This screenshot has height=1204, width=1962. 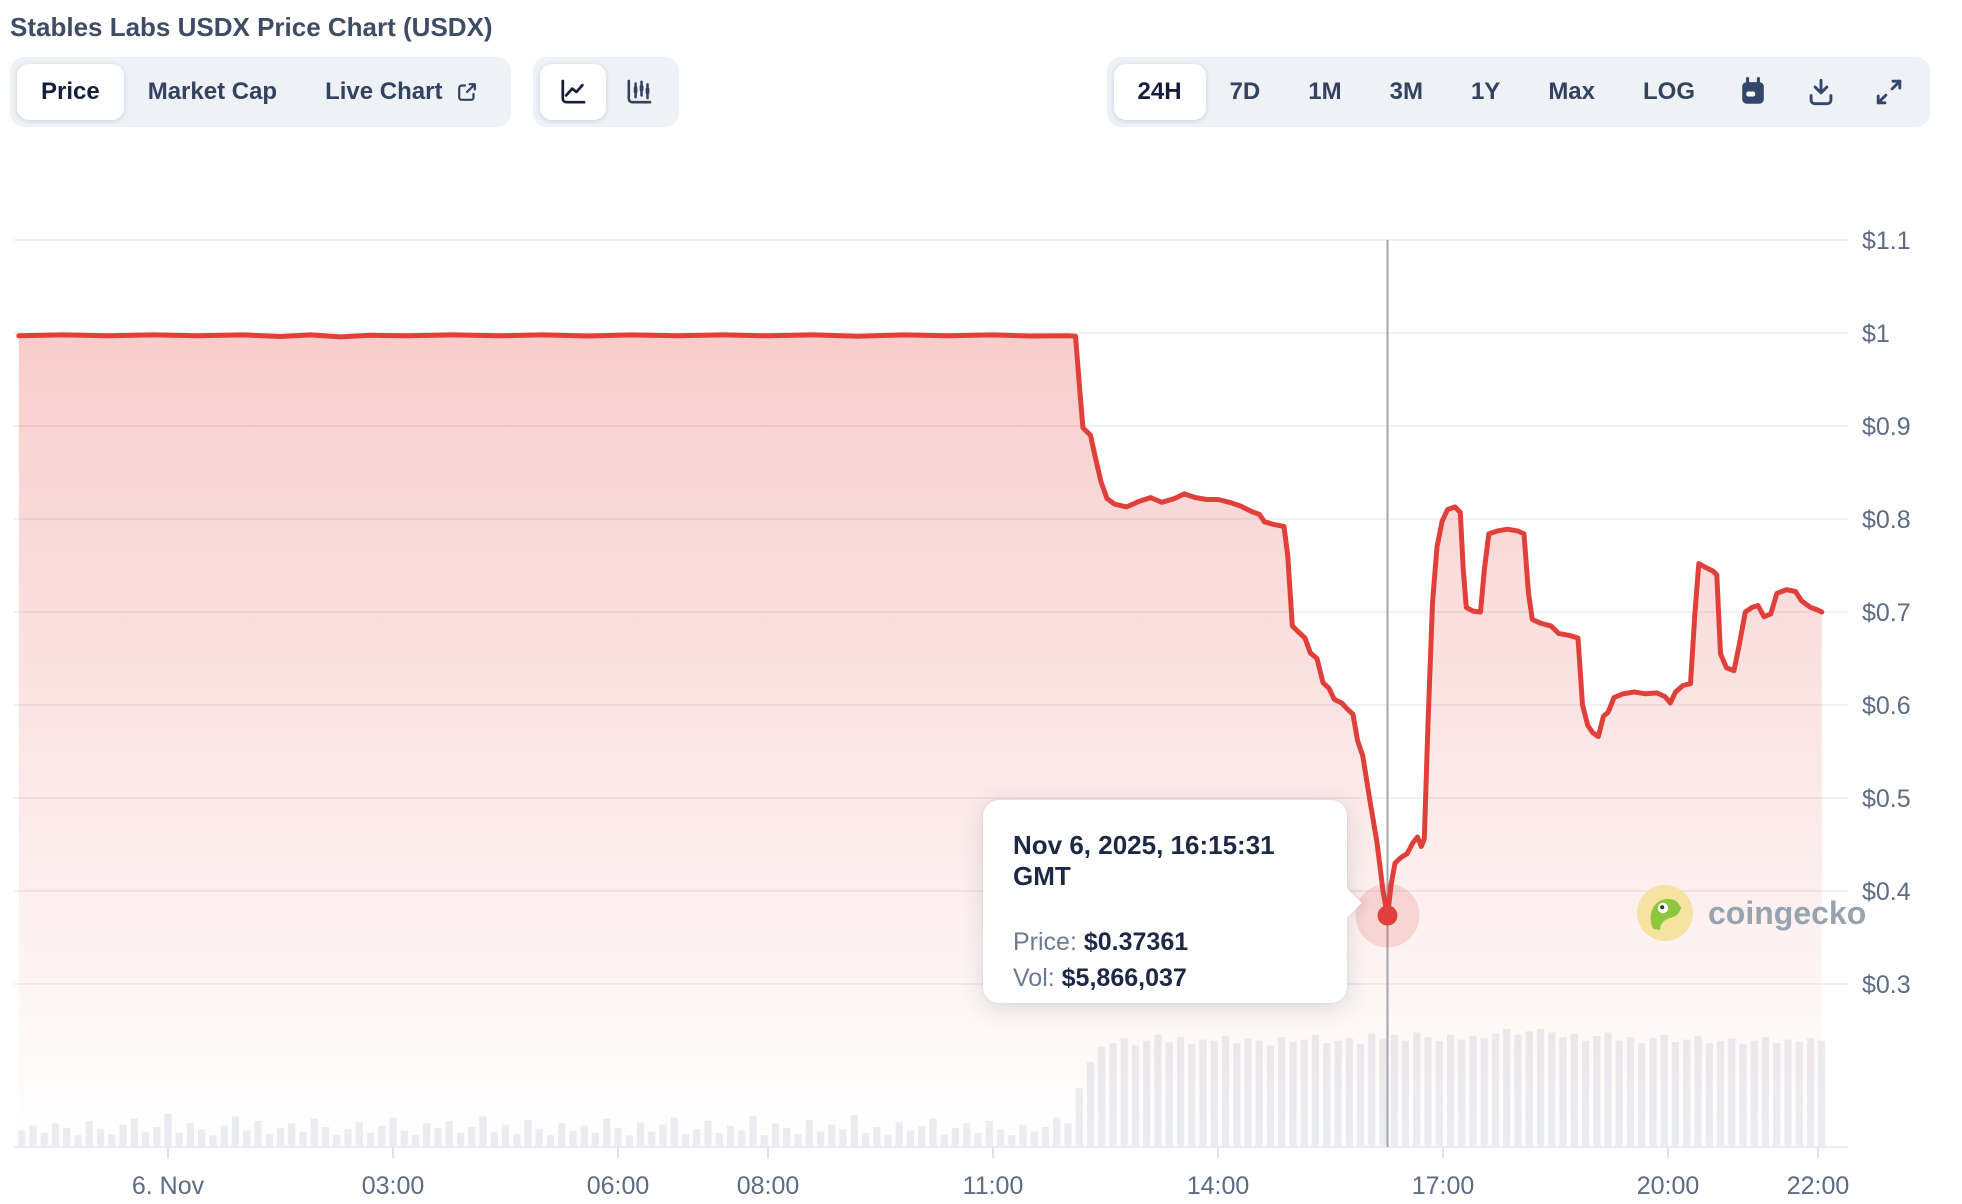 What do you see at coordinates (1886, 706) in the screenshot?
I see `y-axis-label: $0.6` at bounding box center [1886, 706].